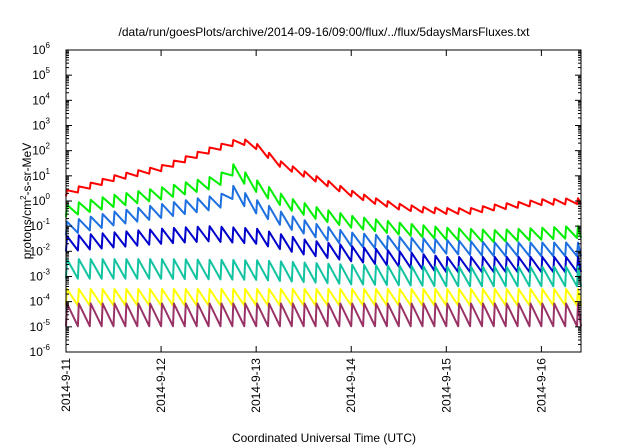  What do you see at coordinates (161, 385) in the screenshot?
I see `x-tick-label: 2014-9-12` at bounding box center [161, 385].